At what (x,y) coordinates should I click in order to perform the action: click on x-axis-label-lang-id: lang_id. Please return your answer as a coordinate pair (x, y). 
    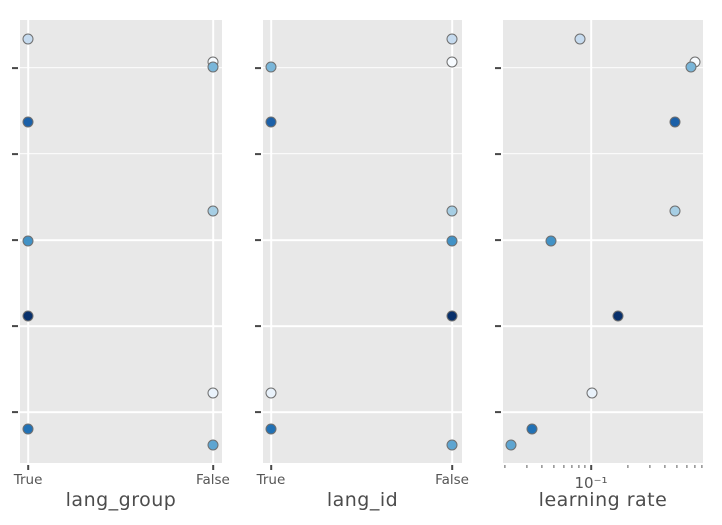
    Looking at the image, I should click on (362, 500).